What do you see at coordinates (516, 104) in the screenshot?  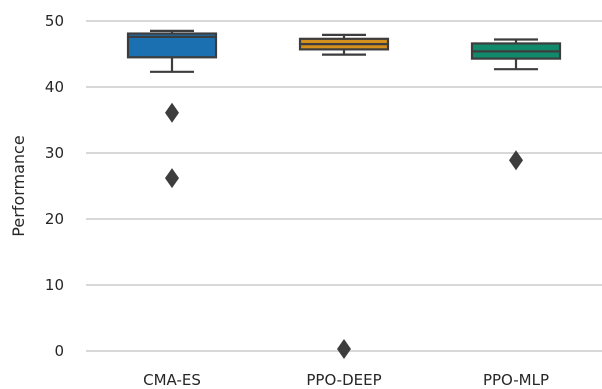 I see `box-ppo-mlp` at bounding box center [516, 104].